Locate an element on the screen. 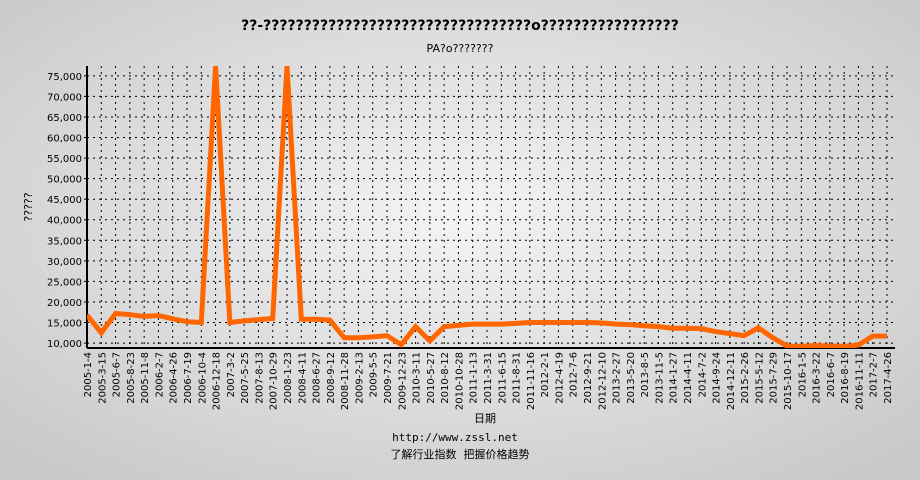 The width and height of the screenshot is (920, 480). x-tick-label: 2014-9-24 is located at coordinates (717, 378).